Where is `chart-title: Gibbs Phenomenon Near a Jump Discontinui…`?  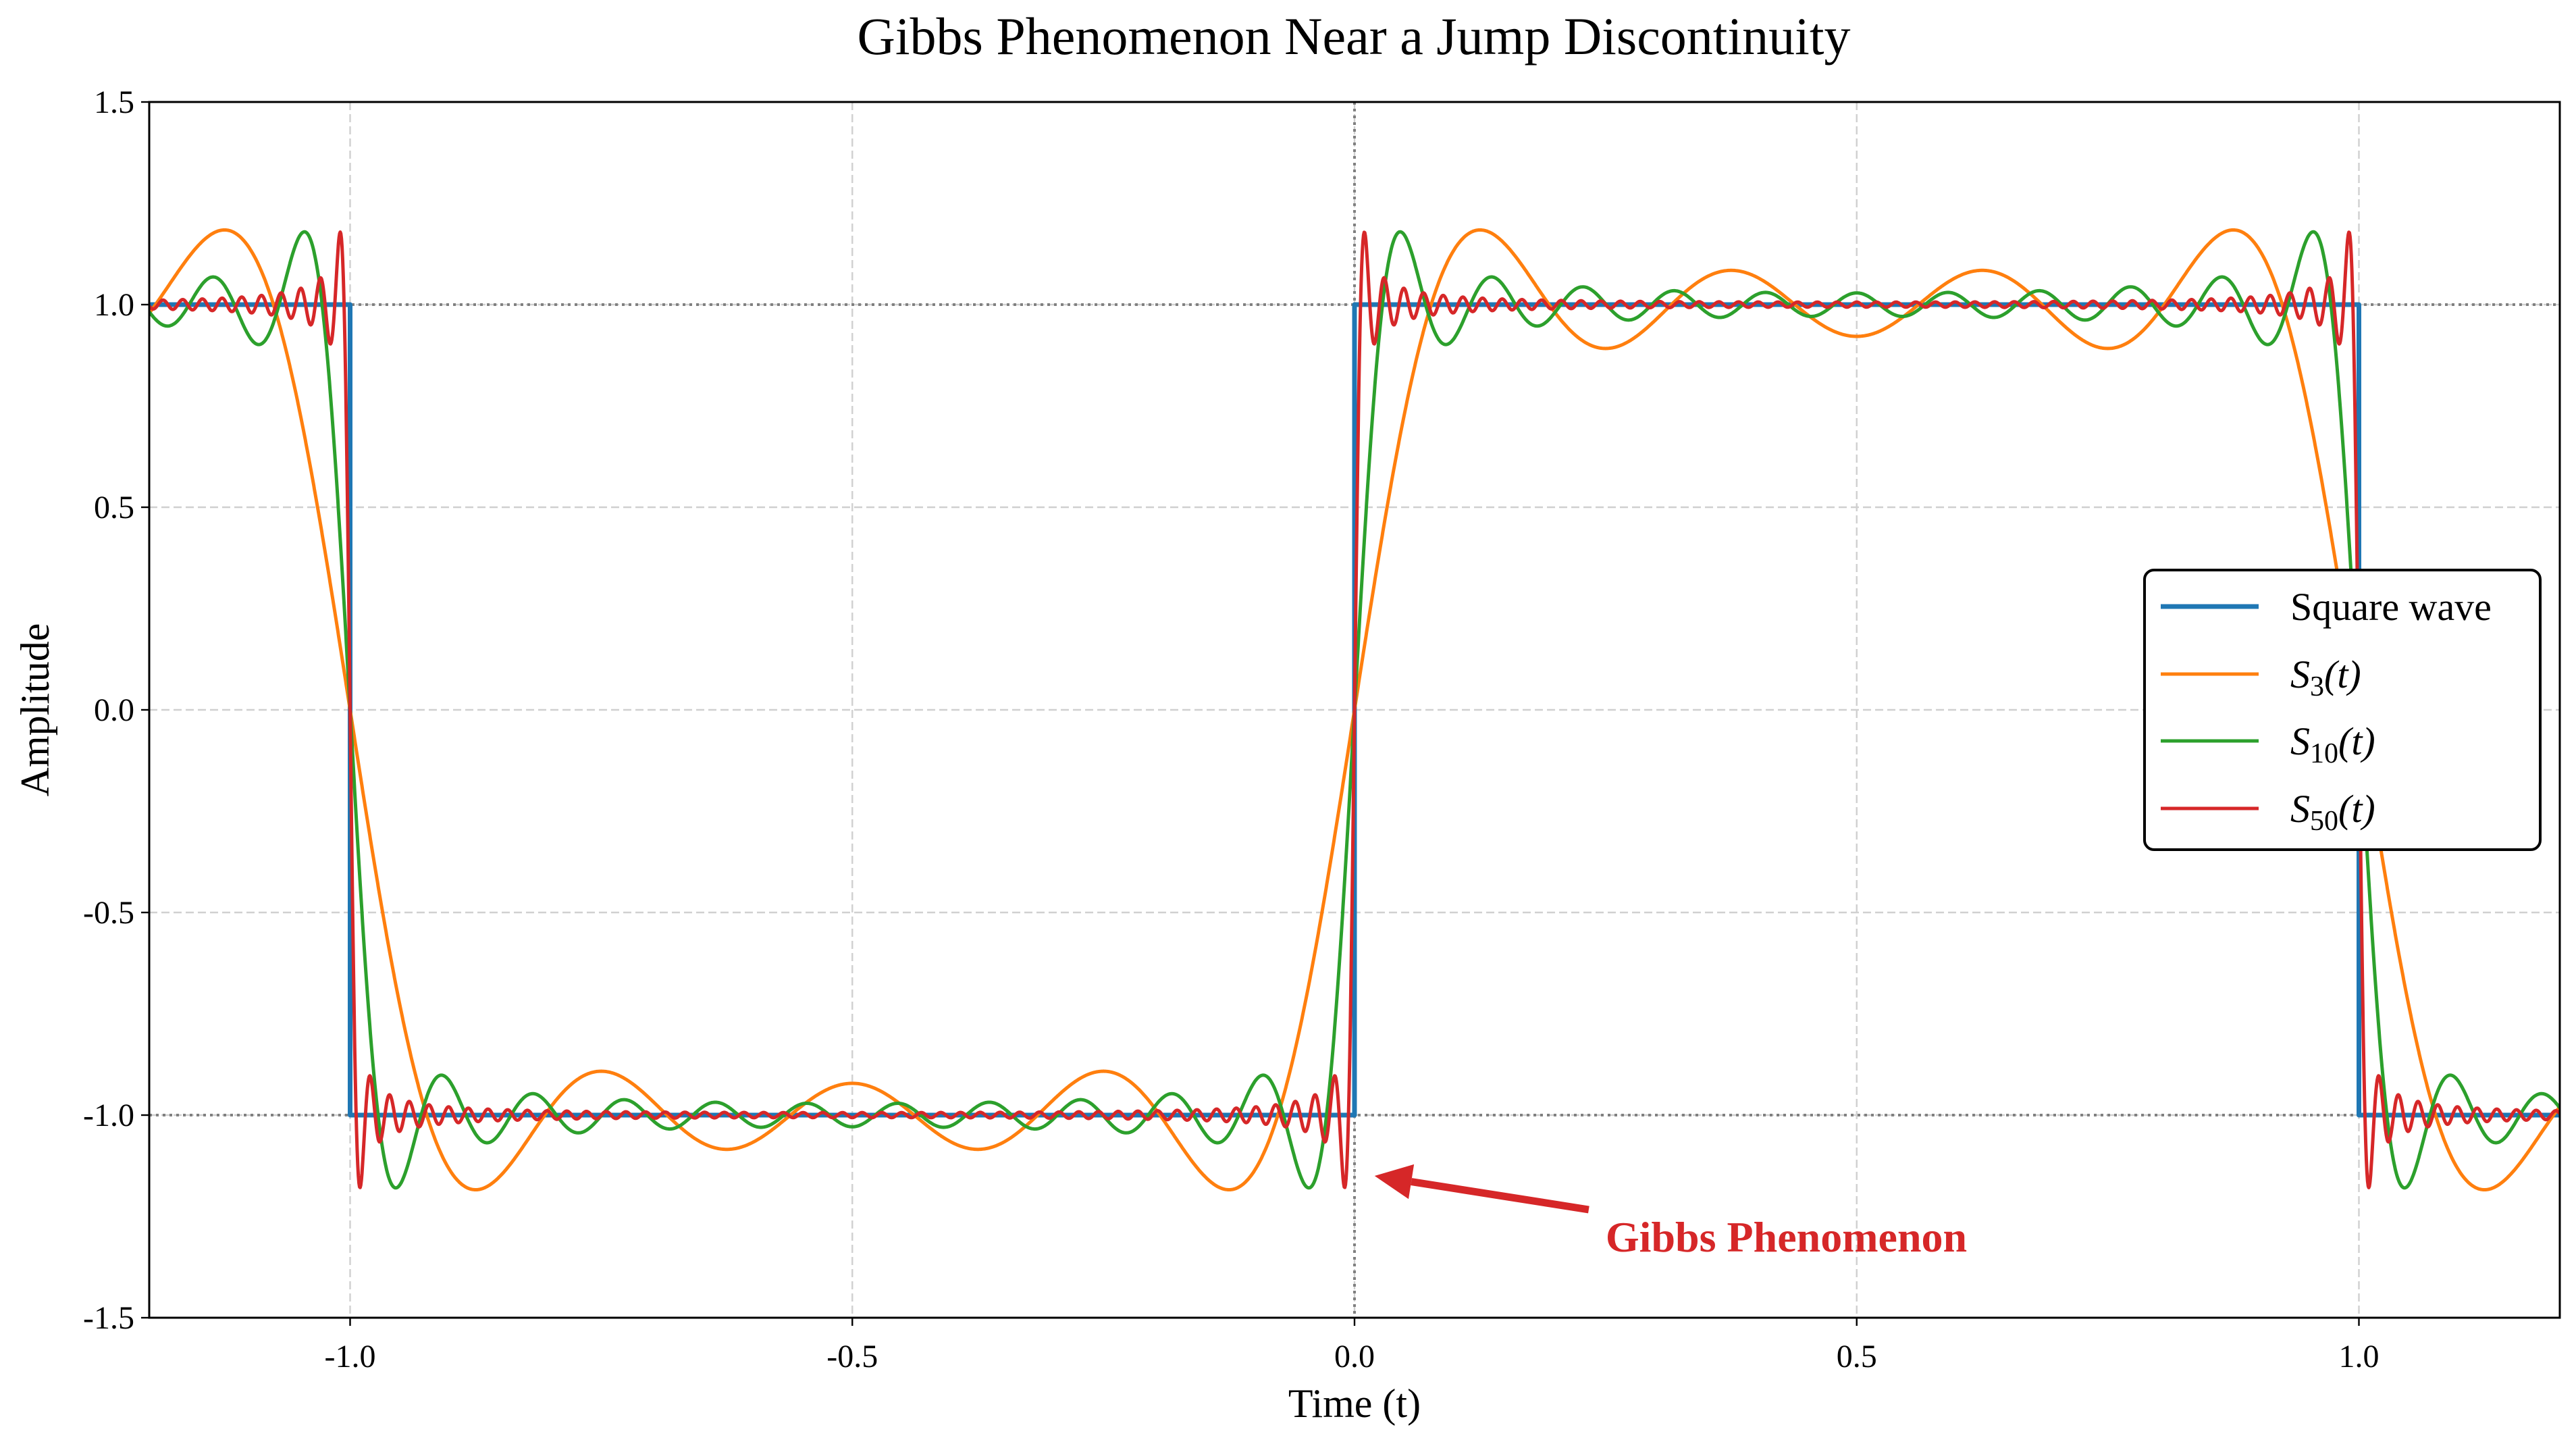 chart-title: Gibbs Phenomenon Near a Jump Discontinui… is located at coordinates (1354, 36).